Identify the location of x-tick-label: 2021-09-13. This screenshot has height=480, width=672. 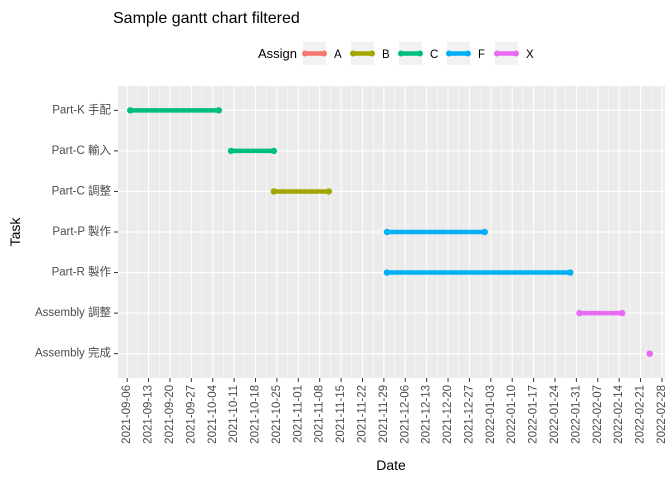
(149, 414).